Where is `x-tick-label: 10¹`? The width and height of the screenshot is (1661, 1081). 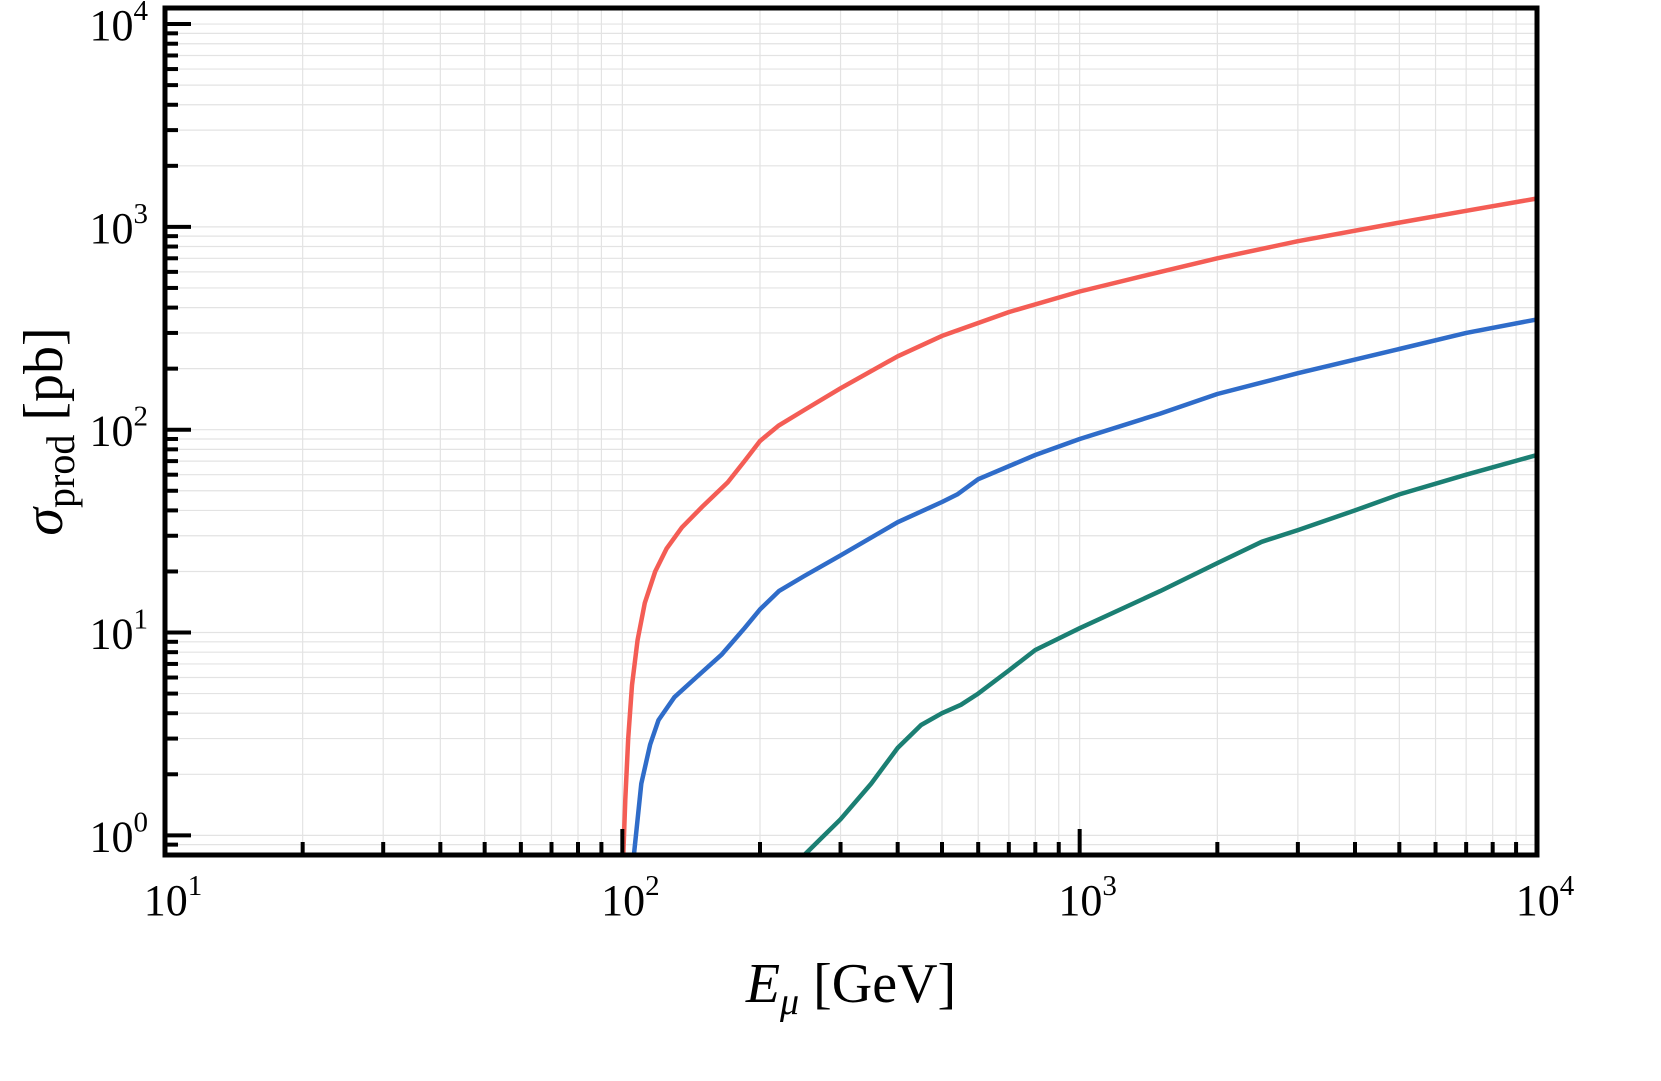
x-tick-label: 10¹ is located at coordinates (173, 897).